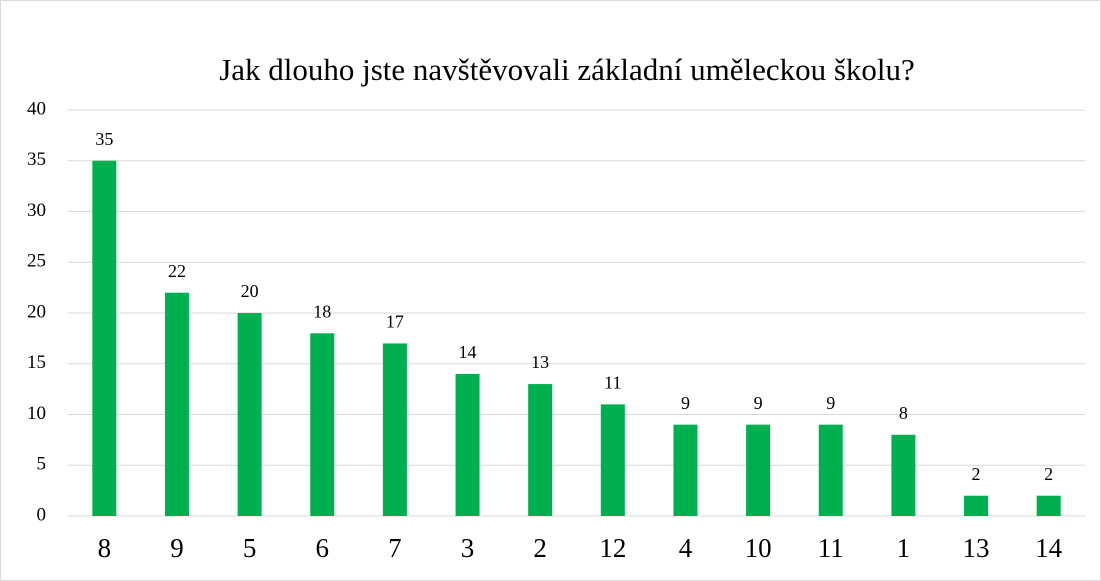 The width and height of the screenshot is (1101, 581). What do you see at coordinates (612, 548) in the screenshot?
I see `x-tick-label: 12` at bounding box center [612, 548].